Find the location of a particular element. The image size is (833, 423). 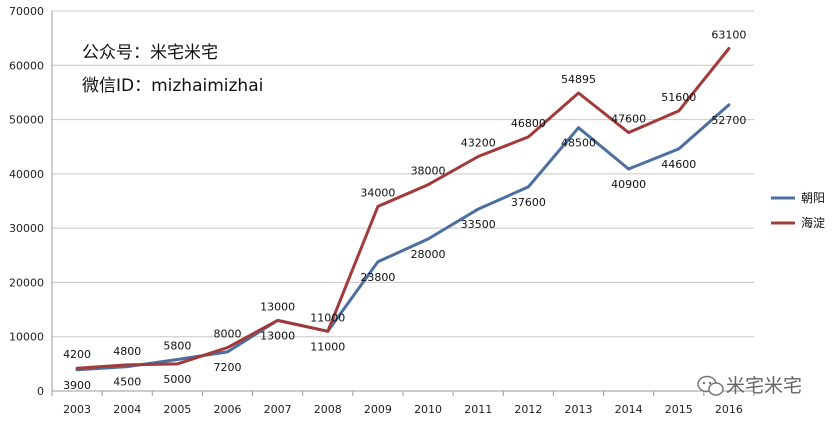

x-tick-label: 2009 is located at coordinates (378, 409).